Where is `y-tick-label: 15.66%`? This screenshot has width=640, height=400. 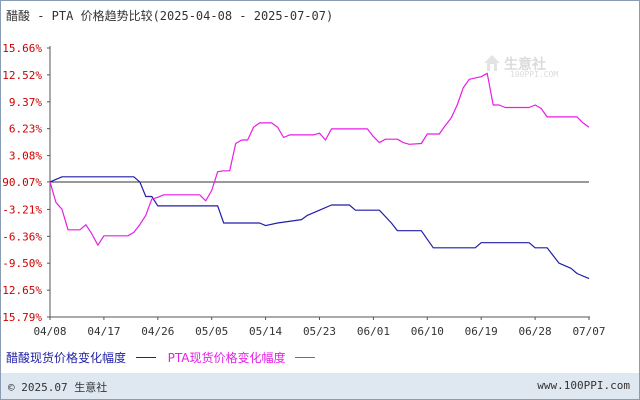 y-tick-label: 15.66% is located at coordinates (22, 48).